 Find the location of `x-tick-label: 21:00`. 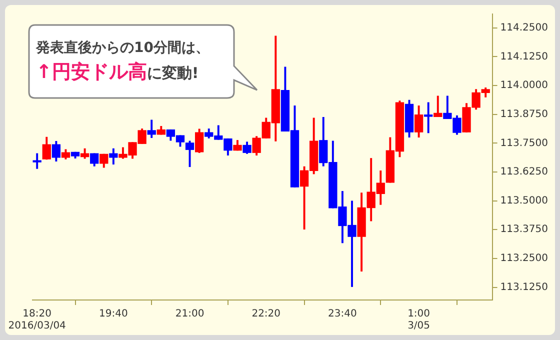

x-tick-label: 21:00 is located at coordinates (189, 314).